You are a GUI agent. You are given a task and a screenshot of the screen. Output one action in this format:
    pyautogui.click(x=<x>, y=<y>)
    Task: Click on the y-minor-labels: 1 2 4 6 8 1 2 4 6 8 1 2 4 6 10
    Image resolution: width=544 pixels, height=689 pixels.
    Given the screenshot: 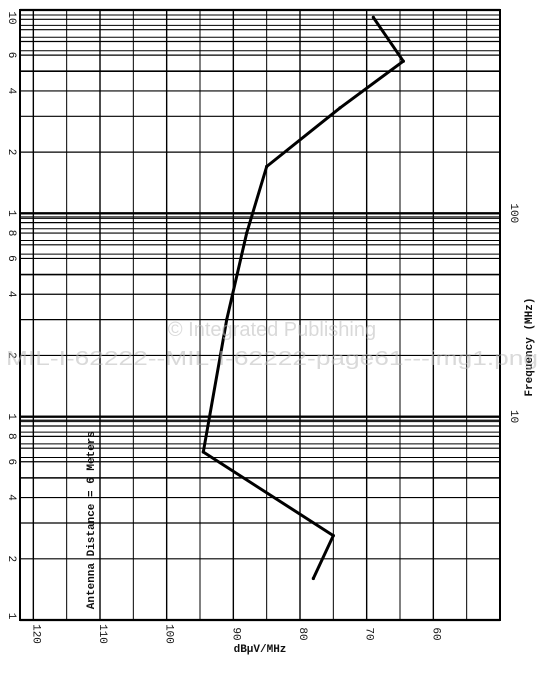 What is the action you would take?
    pyautogui.click(x=11, y=315)
    